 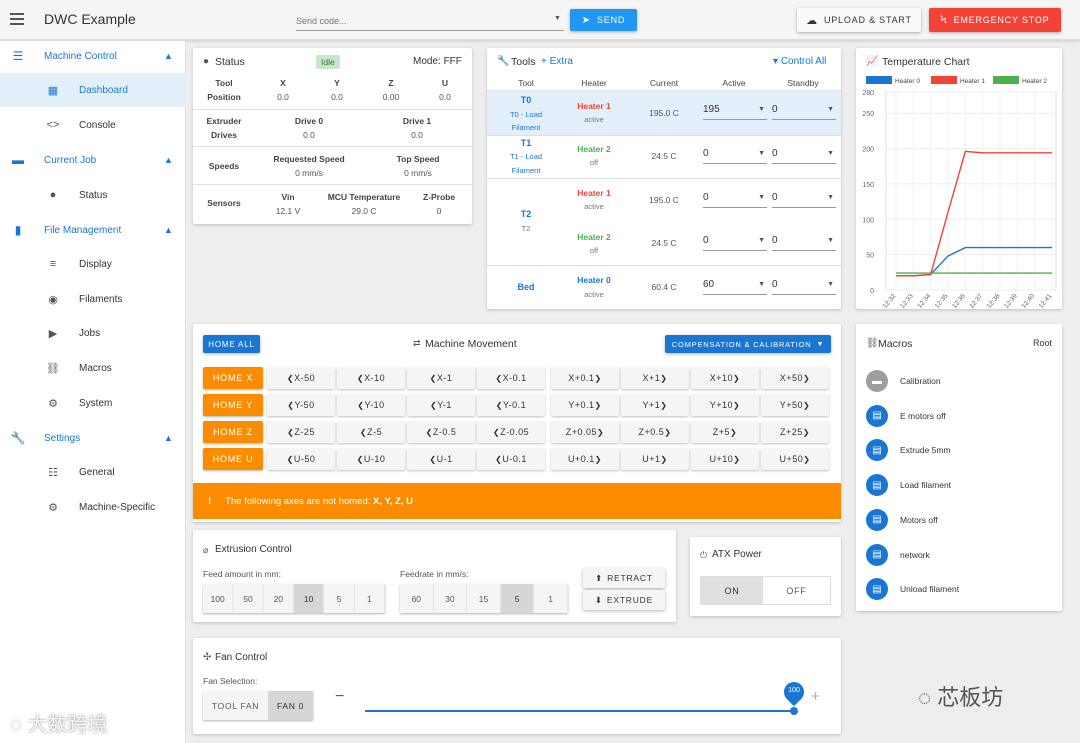 I want to click on tool-t1-load-link: T1 - Load, so click(x=526, y=156).